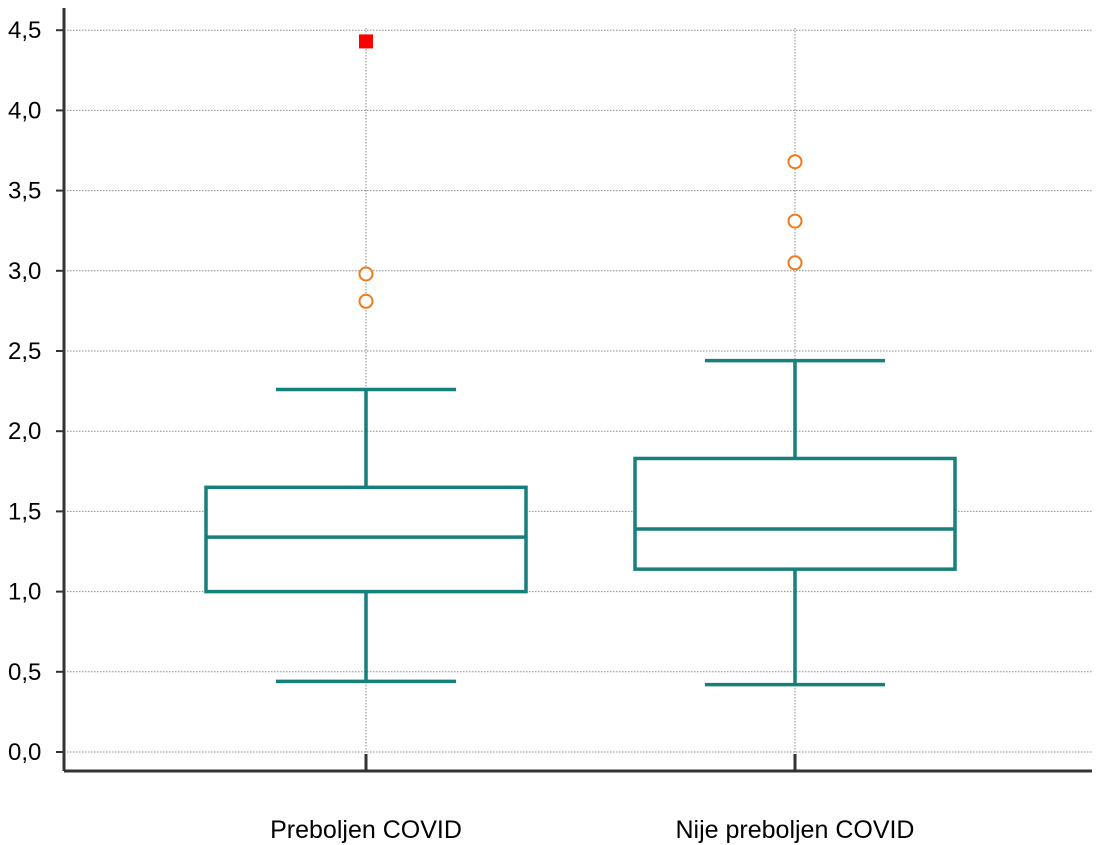 The height and width of the screenshot is (845, 1096). I want to click on y-tick-label: 4,5, so click(24, 30).